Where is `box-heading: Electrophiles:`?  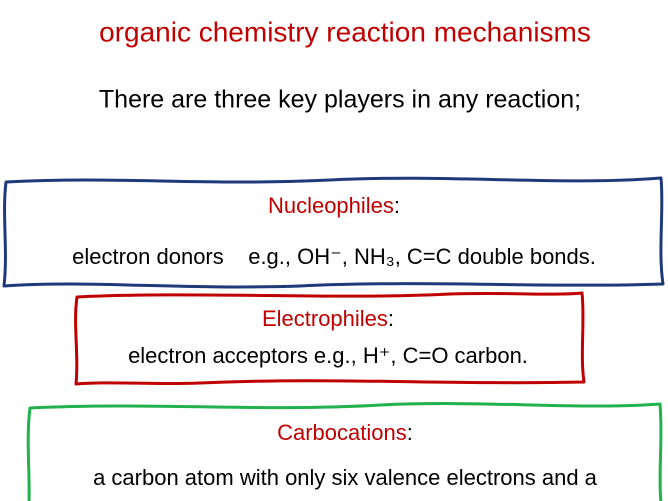
box-heading: Electrophiles: is located at coordinates (328, 318).